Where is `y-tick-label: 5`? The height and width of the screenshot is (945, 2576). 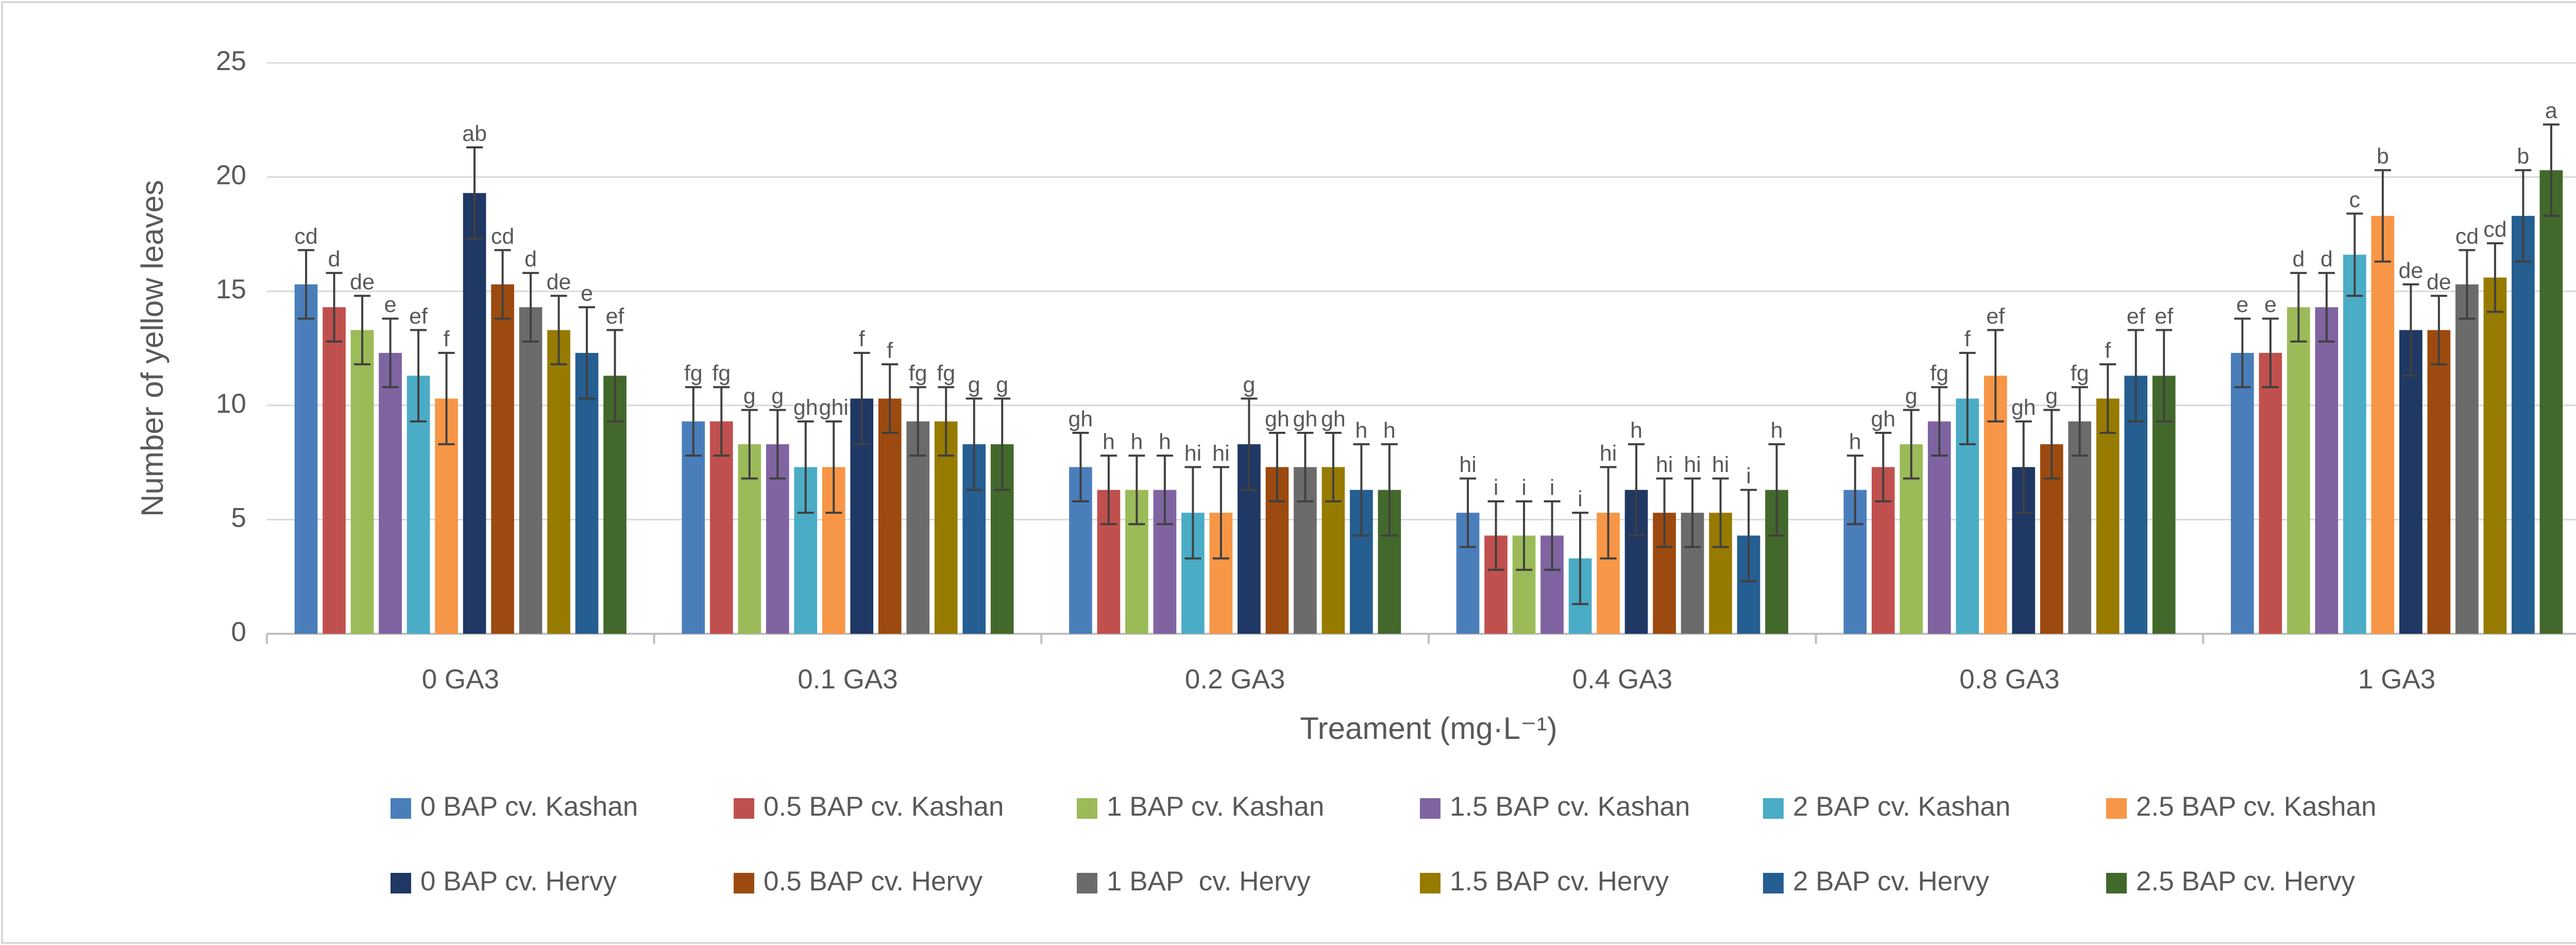 y-tick-label: 5 is located at coordinates (238, 517).